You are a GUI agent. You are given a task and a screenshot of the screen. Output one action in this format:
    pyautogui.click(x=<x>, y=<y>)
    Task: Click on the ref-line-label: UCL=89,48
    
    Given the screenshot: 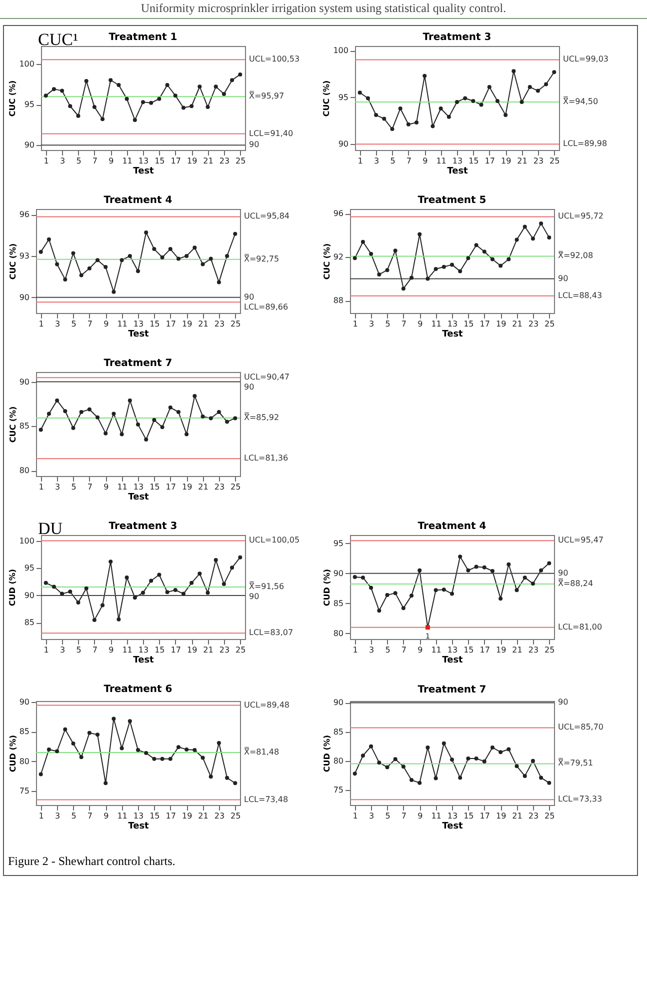 What is the action you would take?
    pyautogui.click(x=267, y=705)
    